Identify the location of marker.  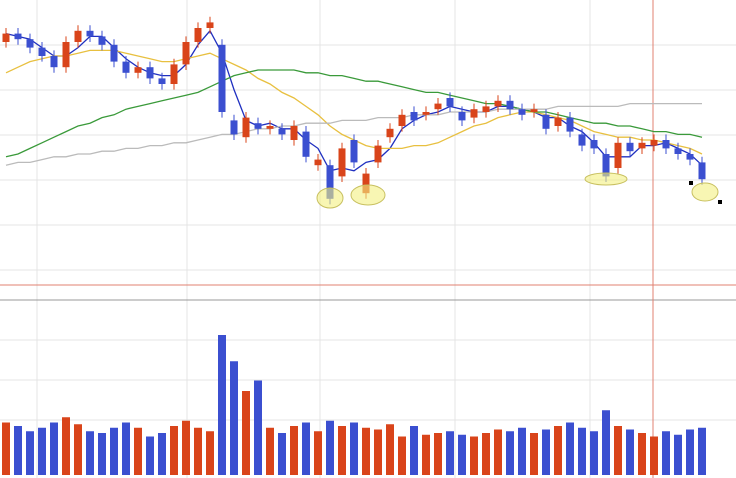
(720, 202).